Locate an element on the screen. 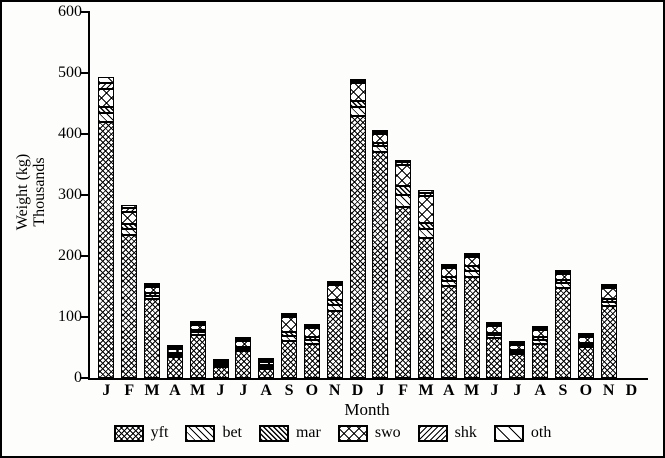 This screenshot has height=458, width=665. legend-label-yft: yft is located at coordinates (159, 432).